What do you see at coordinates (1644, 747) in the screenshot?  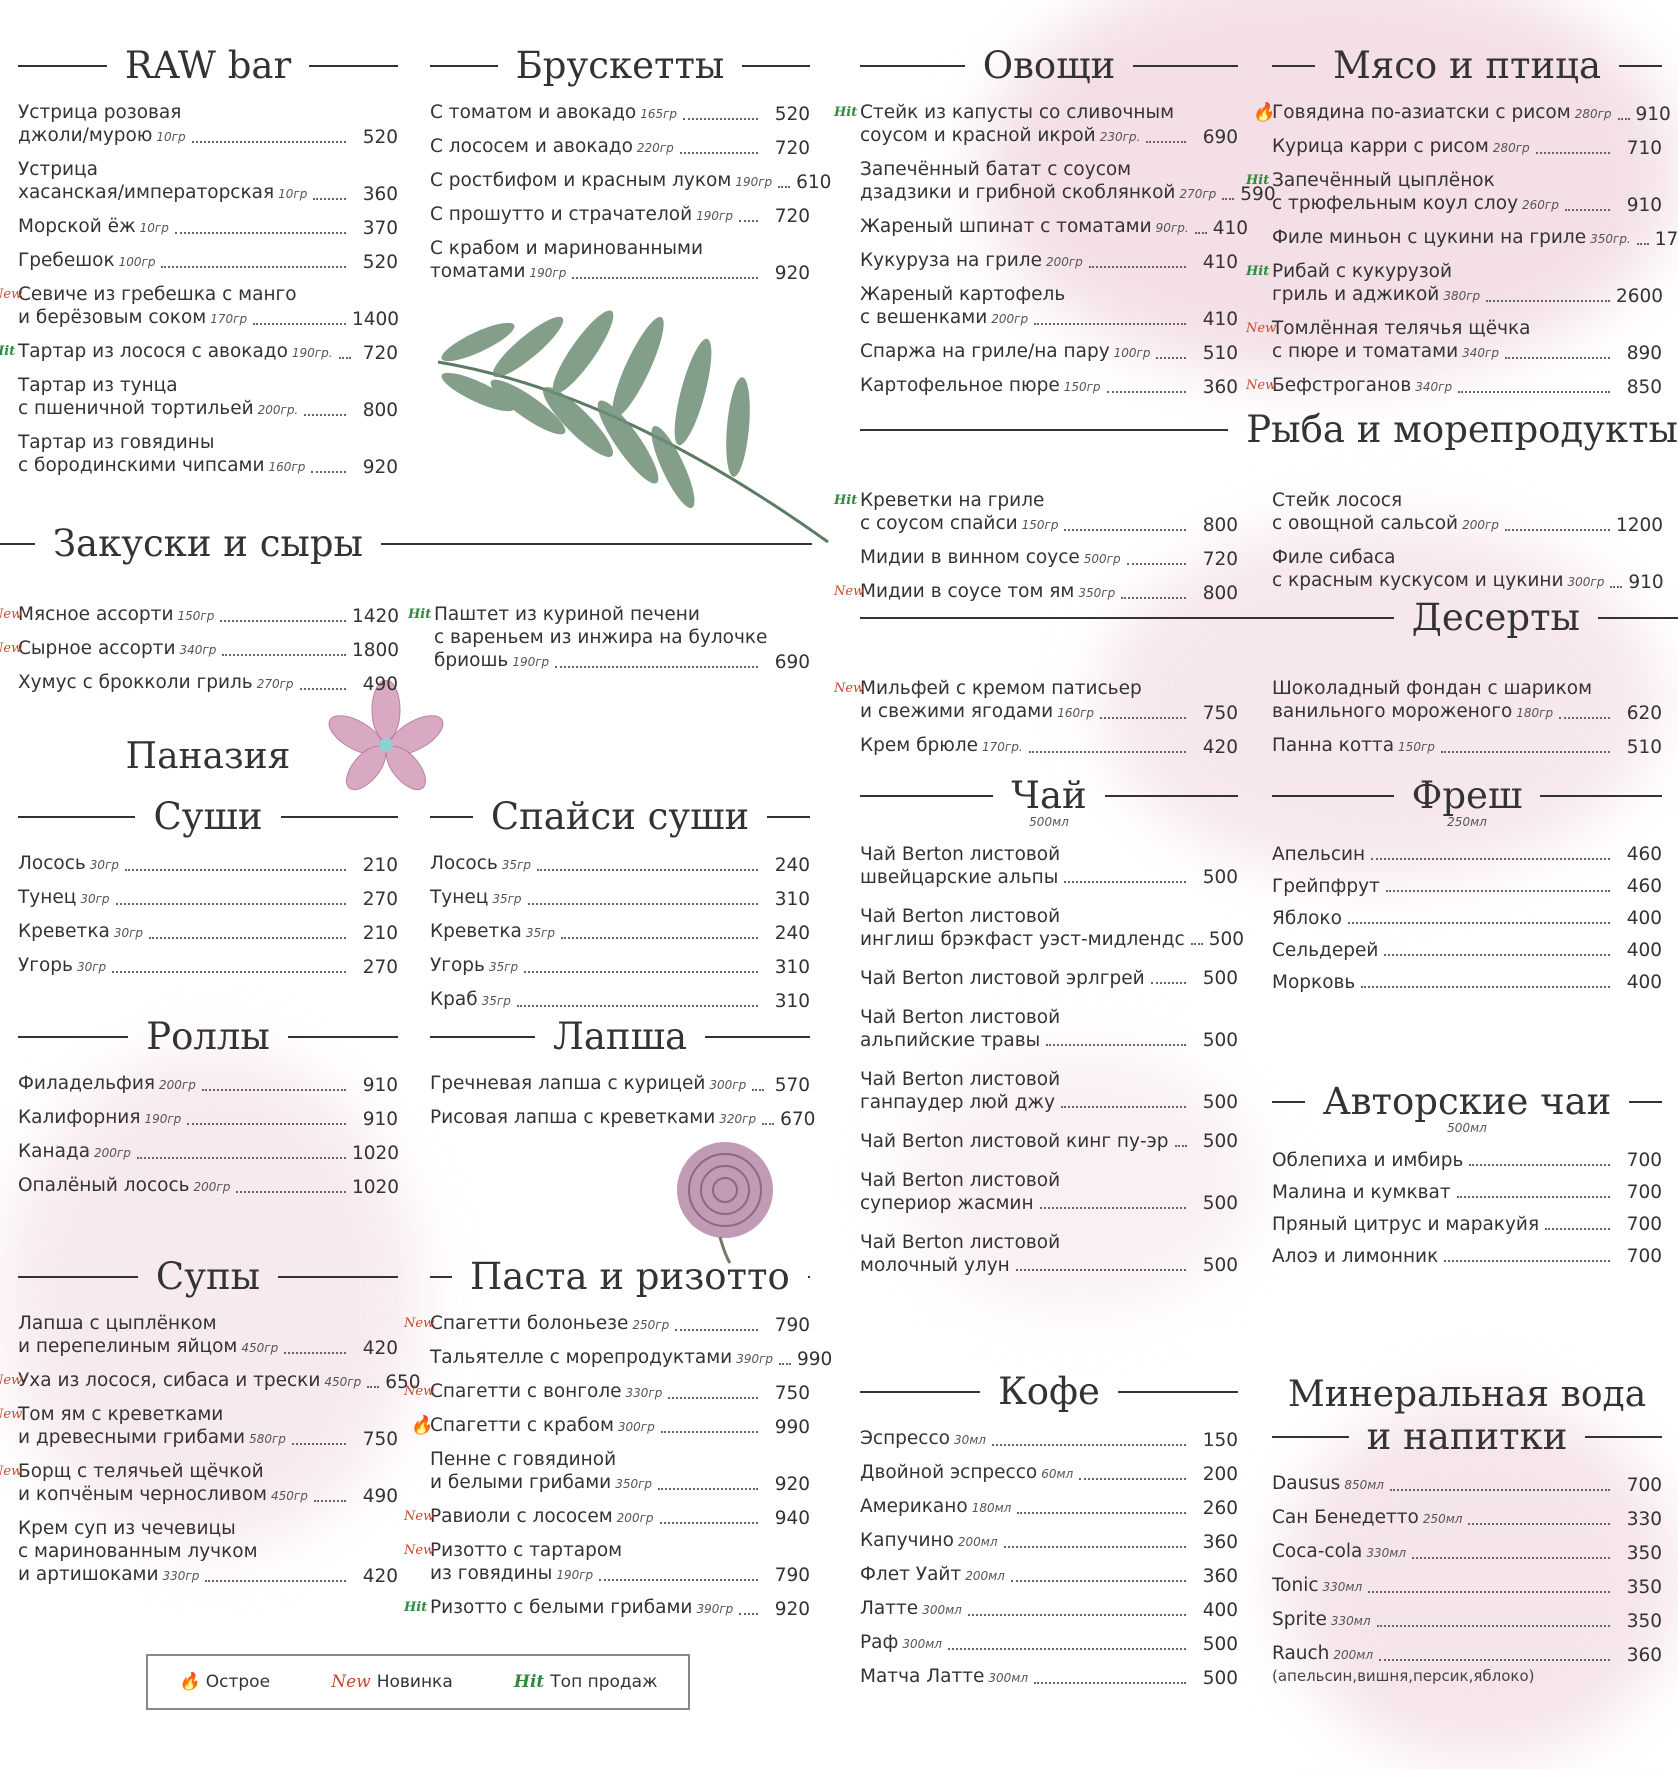 I see `item-price: 510` at bounding box center [1644, 747].